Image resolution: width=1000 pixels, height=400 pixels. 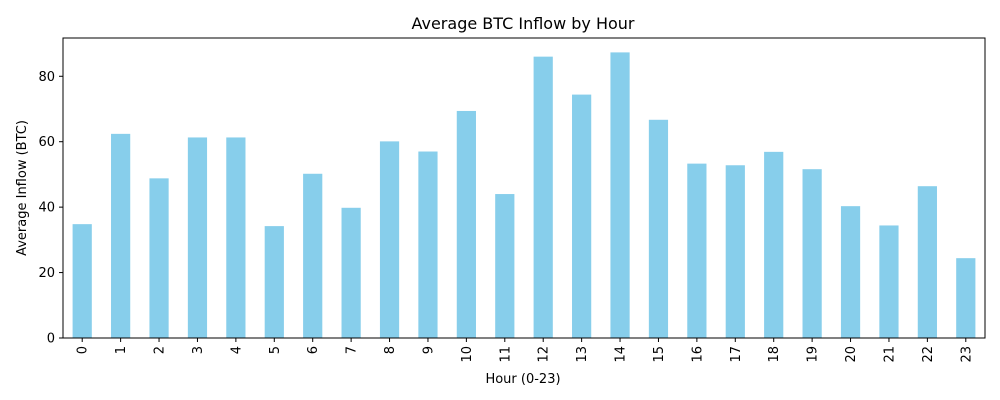 I want to click on x-tick-label: 20, so click(x=851, y=354).